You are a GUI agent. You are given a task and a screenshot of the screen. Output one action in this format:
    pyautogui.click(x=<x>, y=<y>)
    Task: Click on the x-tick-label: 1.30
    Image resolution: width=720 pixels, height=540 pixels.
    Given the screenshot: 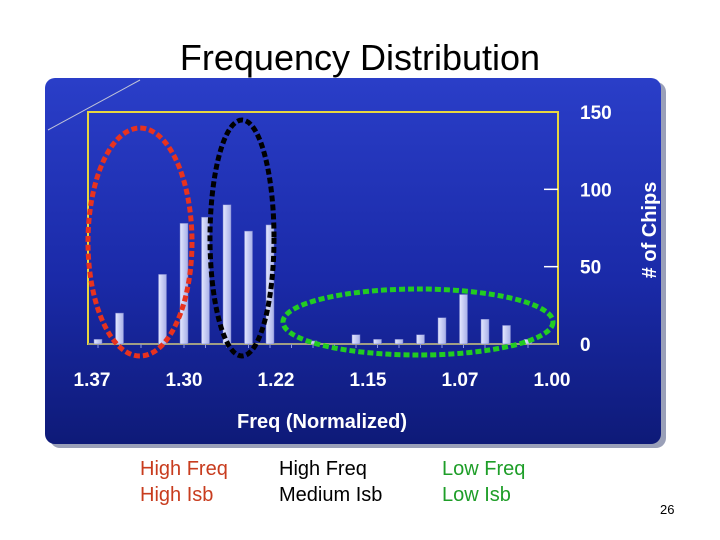 What is the action you would take?
    pyautogui.click(x=184, y=380)
    